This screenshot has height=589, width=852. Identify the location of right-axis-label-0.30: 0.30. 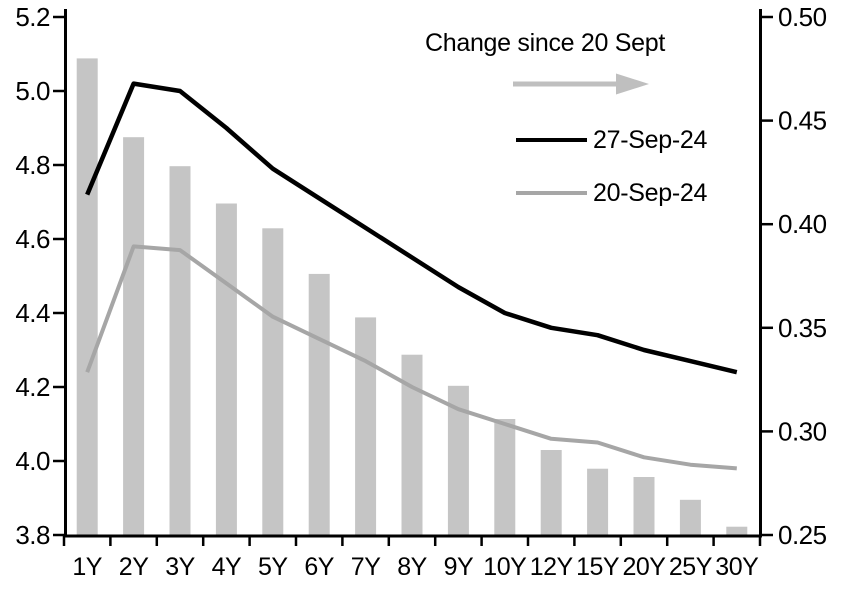
(802, 431).